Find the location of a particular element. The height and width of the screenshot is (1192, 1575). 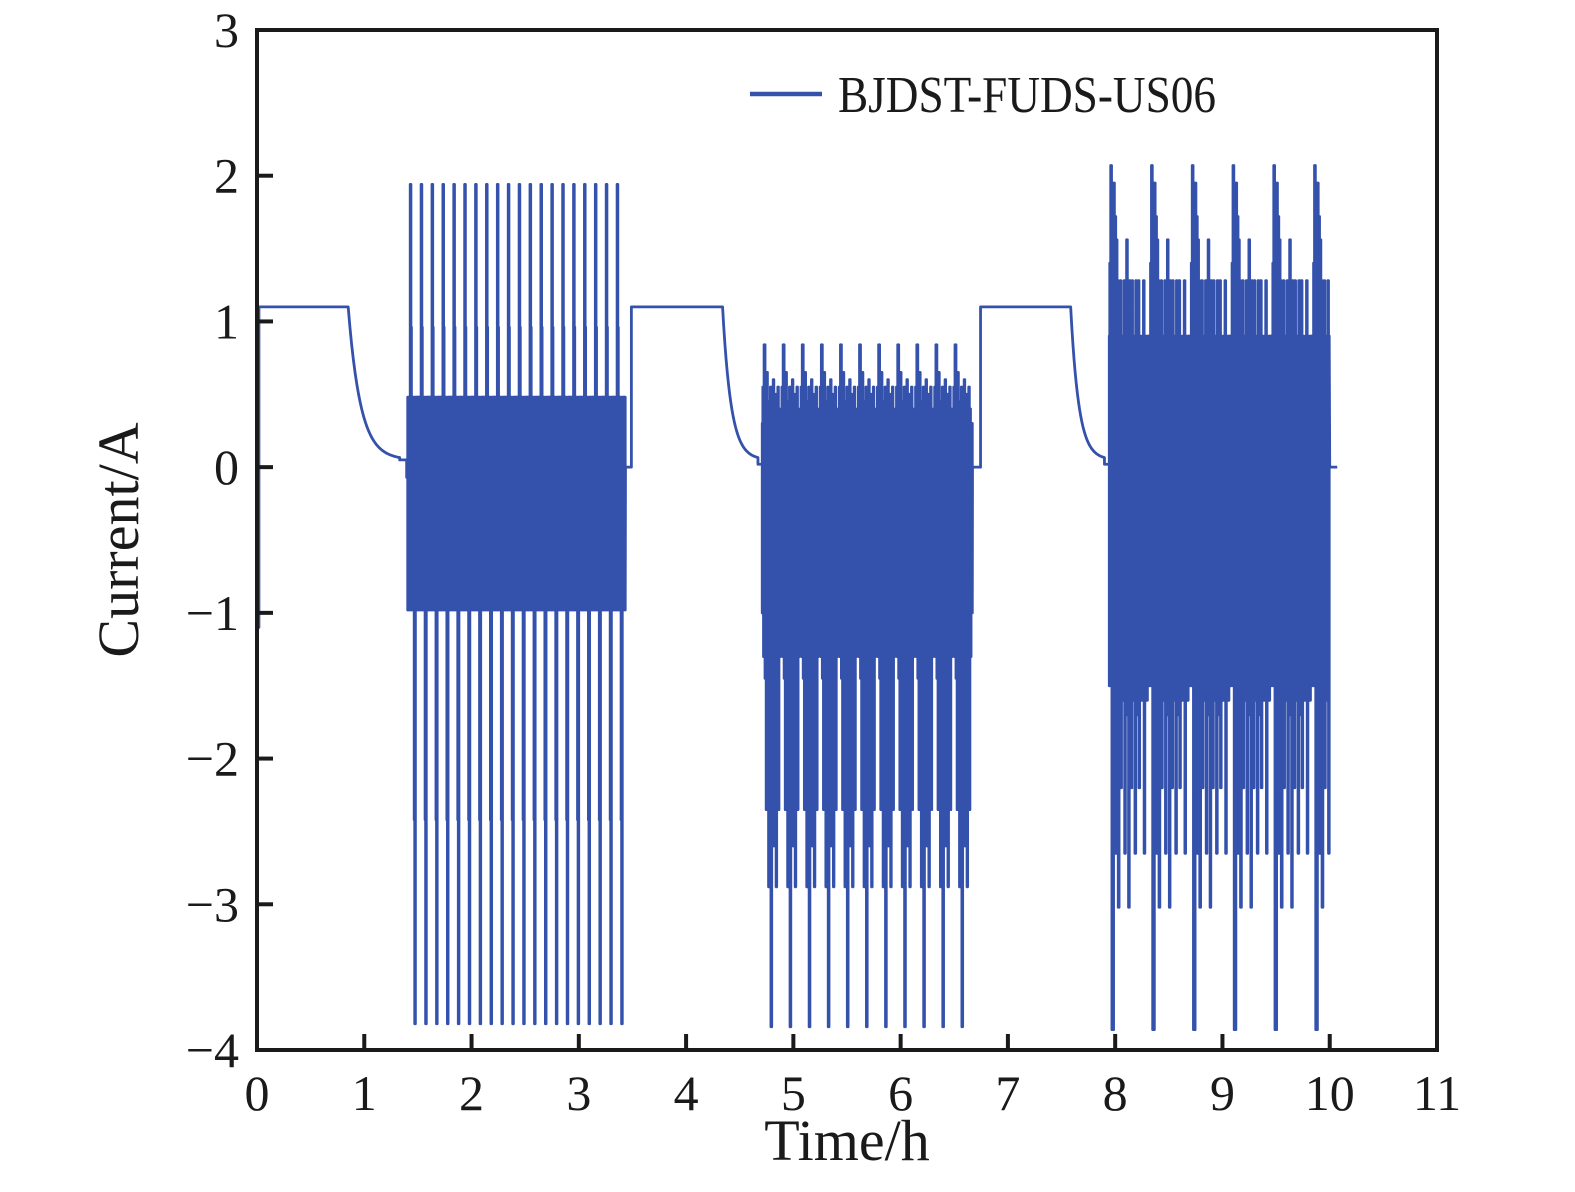

y-axis-label: Current/A is located at coordinates (118, 539).